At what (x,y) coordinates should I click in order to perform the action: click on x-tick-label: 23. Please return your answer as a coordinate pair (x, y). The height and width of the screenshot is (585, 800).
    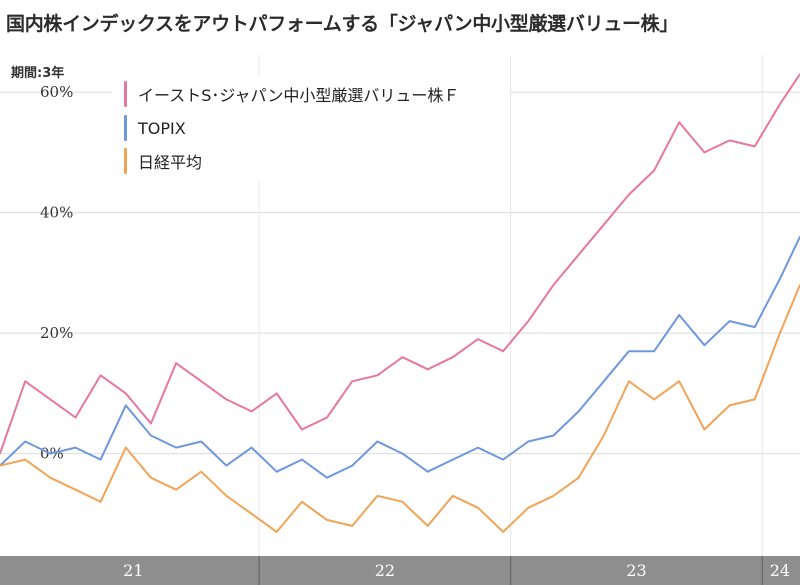
    Looking at the image, I should click on (636, 570).